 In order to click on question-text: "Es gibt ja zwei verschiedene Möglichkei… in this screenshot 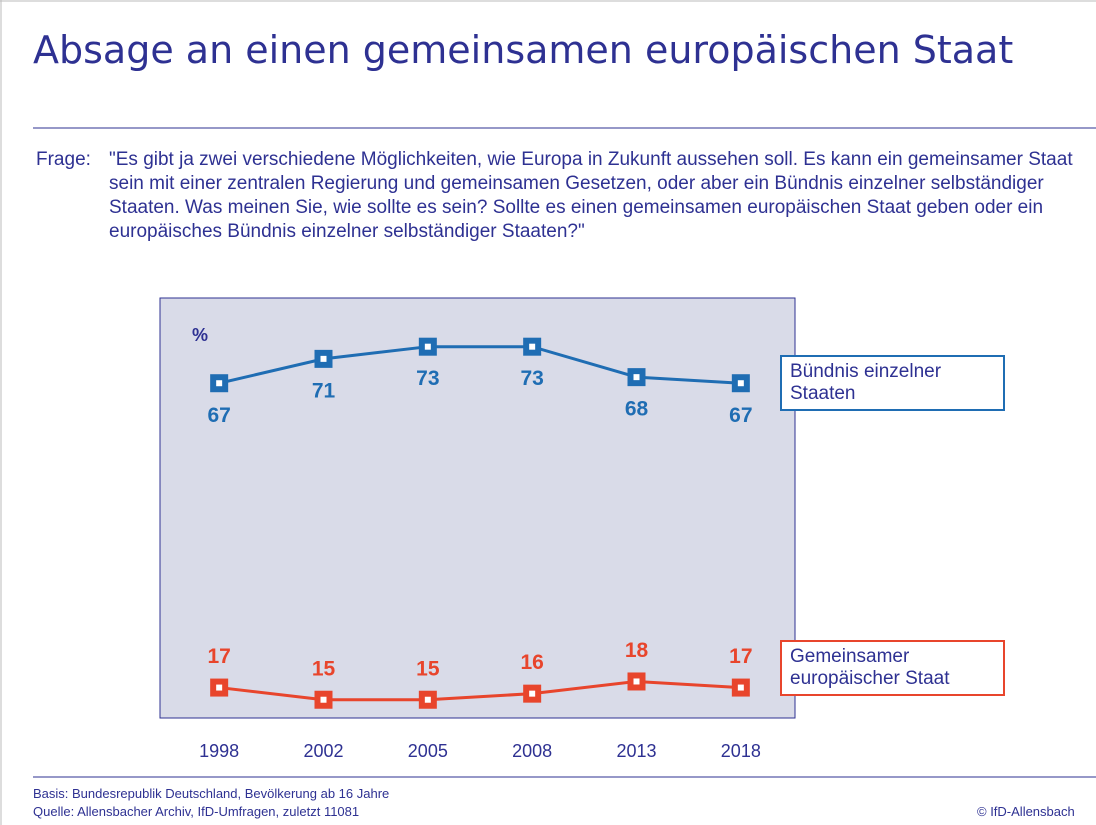, I will do `click(591, 195)`.